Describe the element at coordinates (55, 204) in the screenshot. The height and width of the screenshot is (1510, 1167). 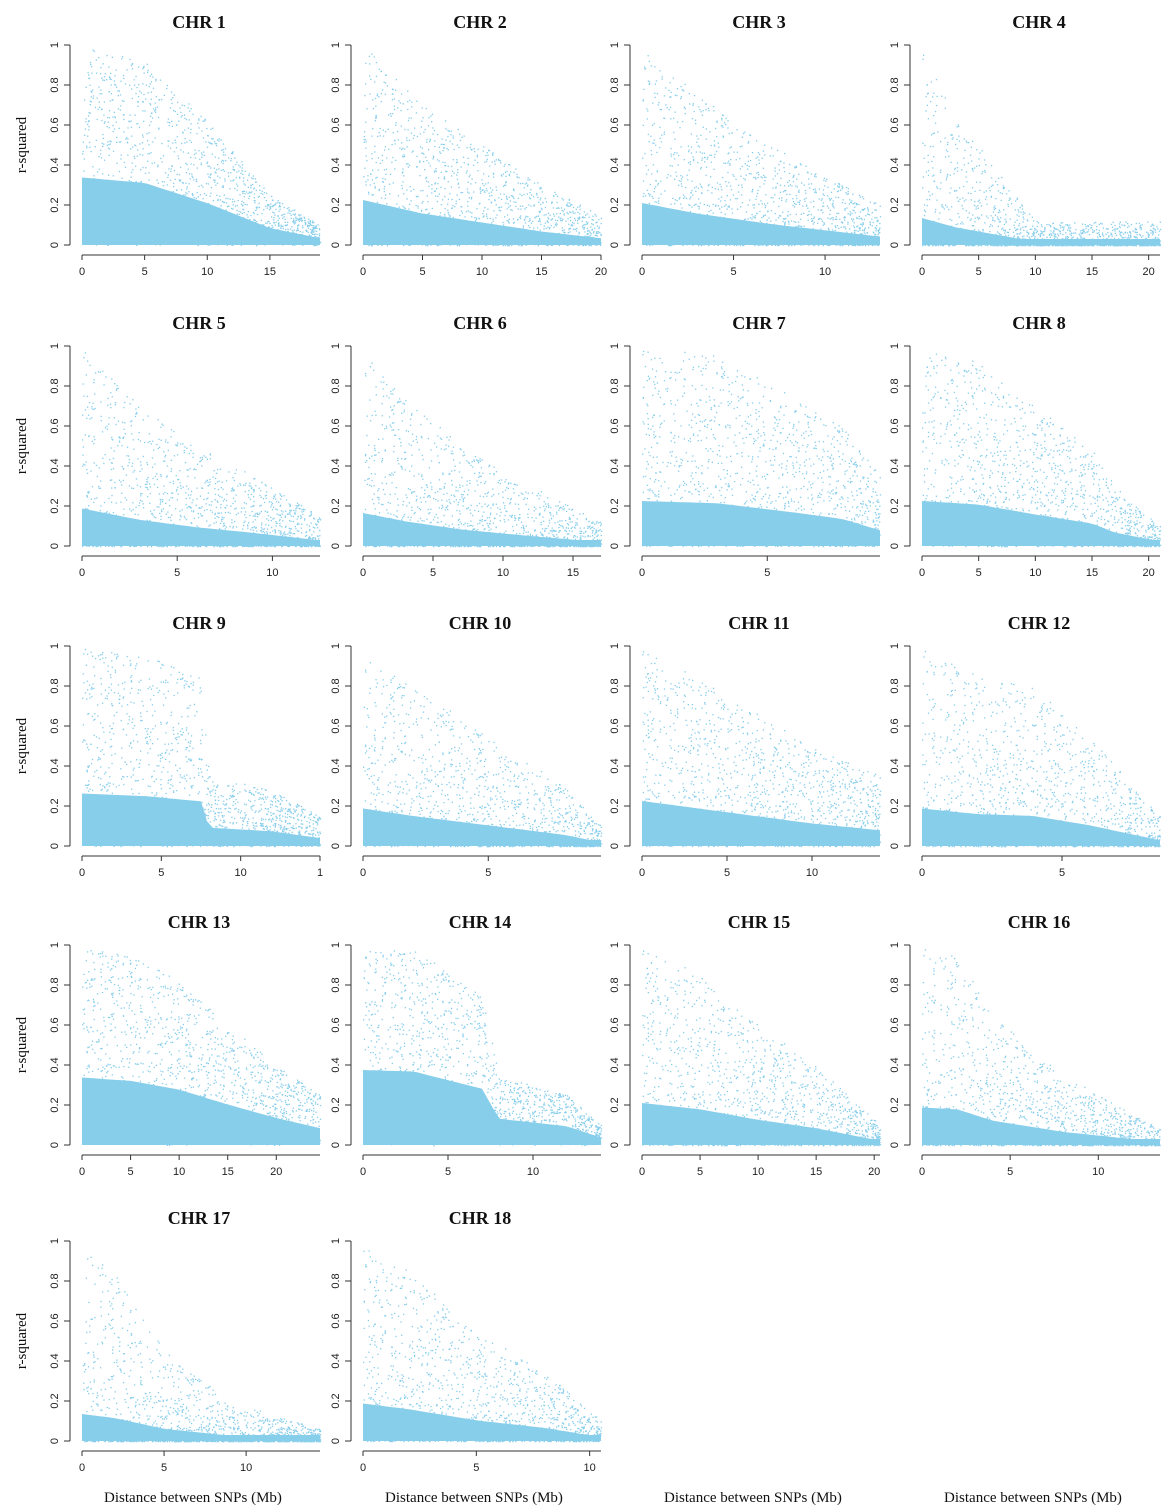
I see `y-tick-label: 0.2` at that location.